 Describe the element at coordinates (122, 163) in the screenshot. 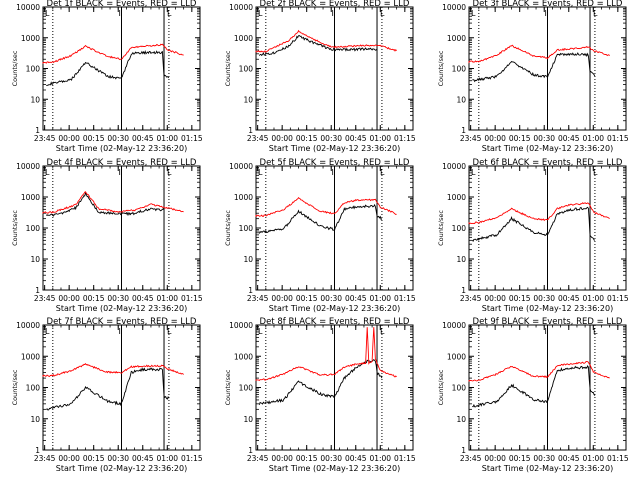

I see `panel-title: Det 4f BLACK = Events, RED = LLD` at that location.